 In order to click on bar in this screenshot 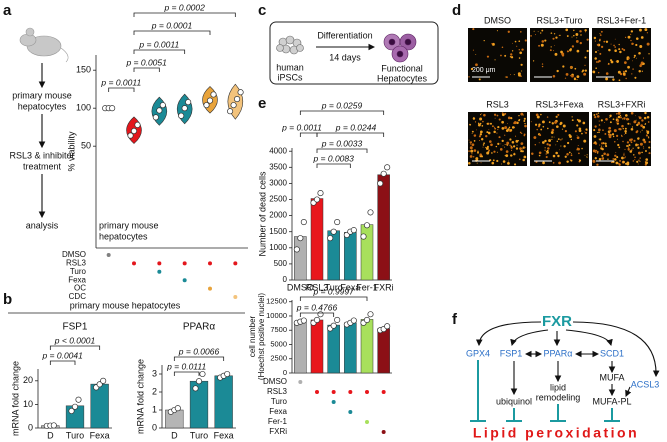, I will do `click(383, 227)`.